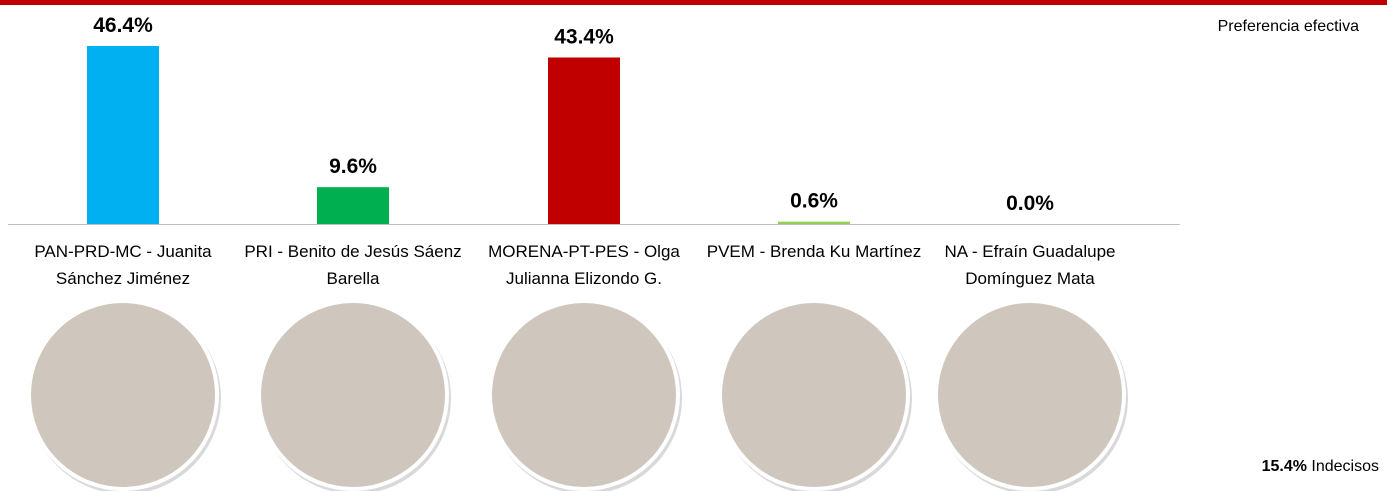 Image resolution: width=1387 pixels, height=491 pixels. Describe the element at coordinates (123, 25) in the screenshot. I see `value-label: 46.4%` at that location.